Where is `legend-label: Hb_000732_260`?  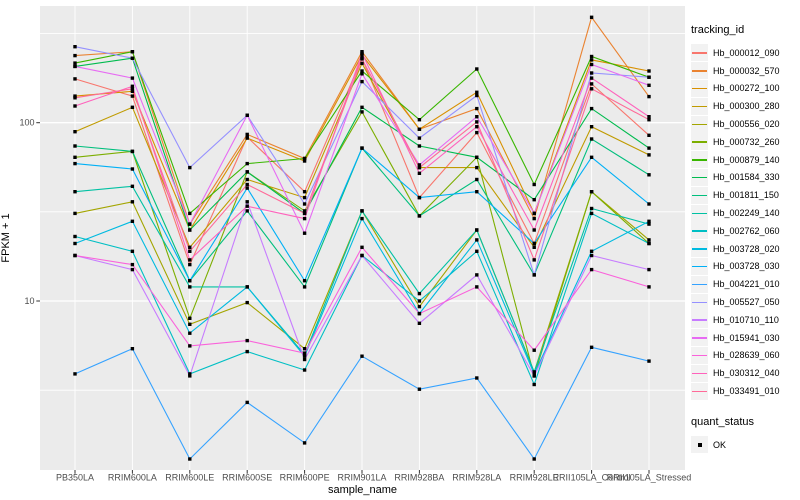 legend-label: Hb_000732_260 is located at coordinates (746, 141).